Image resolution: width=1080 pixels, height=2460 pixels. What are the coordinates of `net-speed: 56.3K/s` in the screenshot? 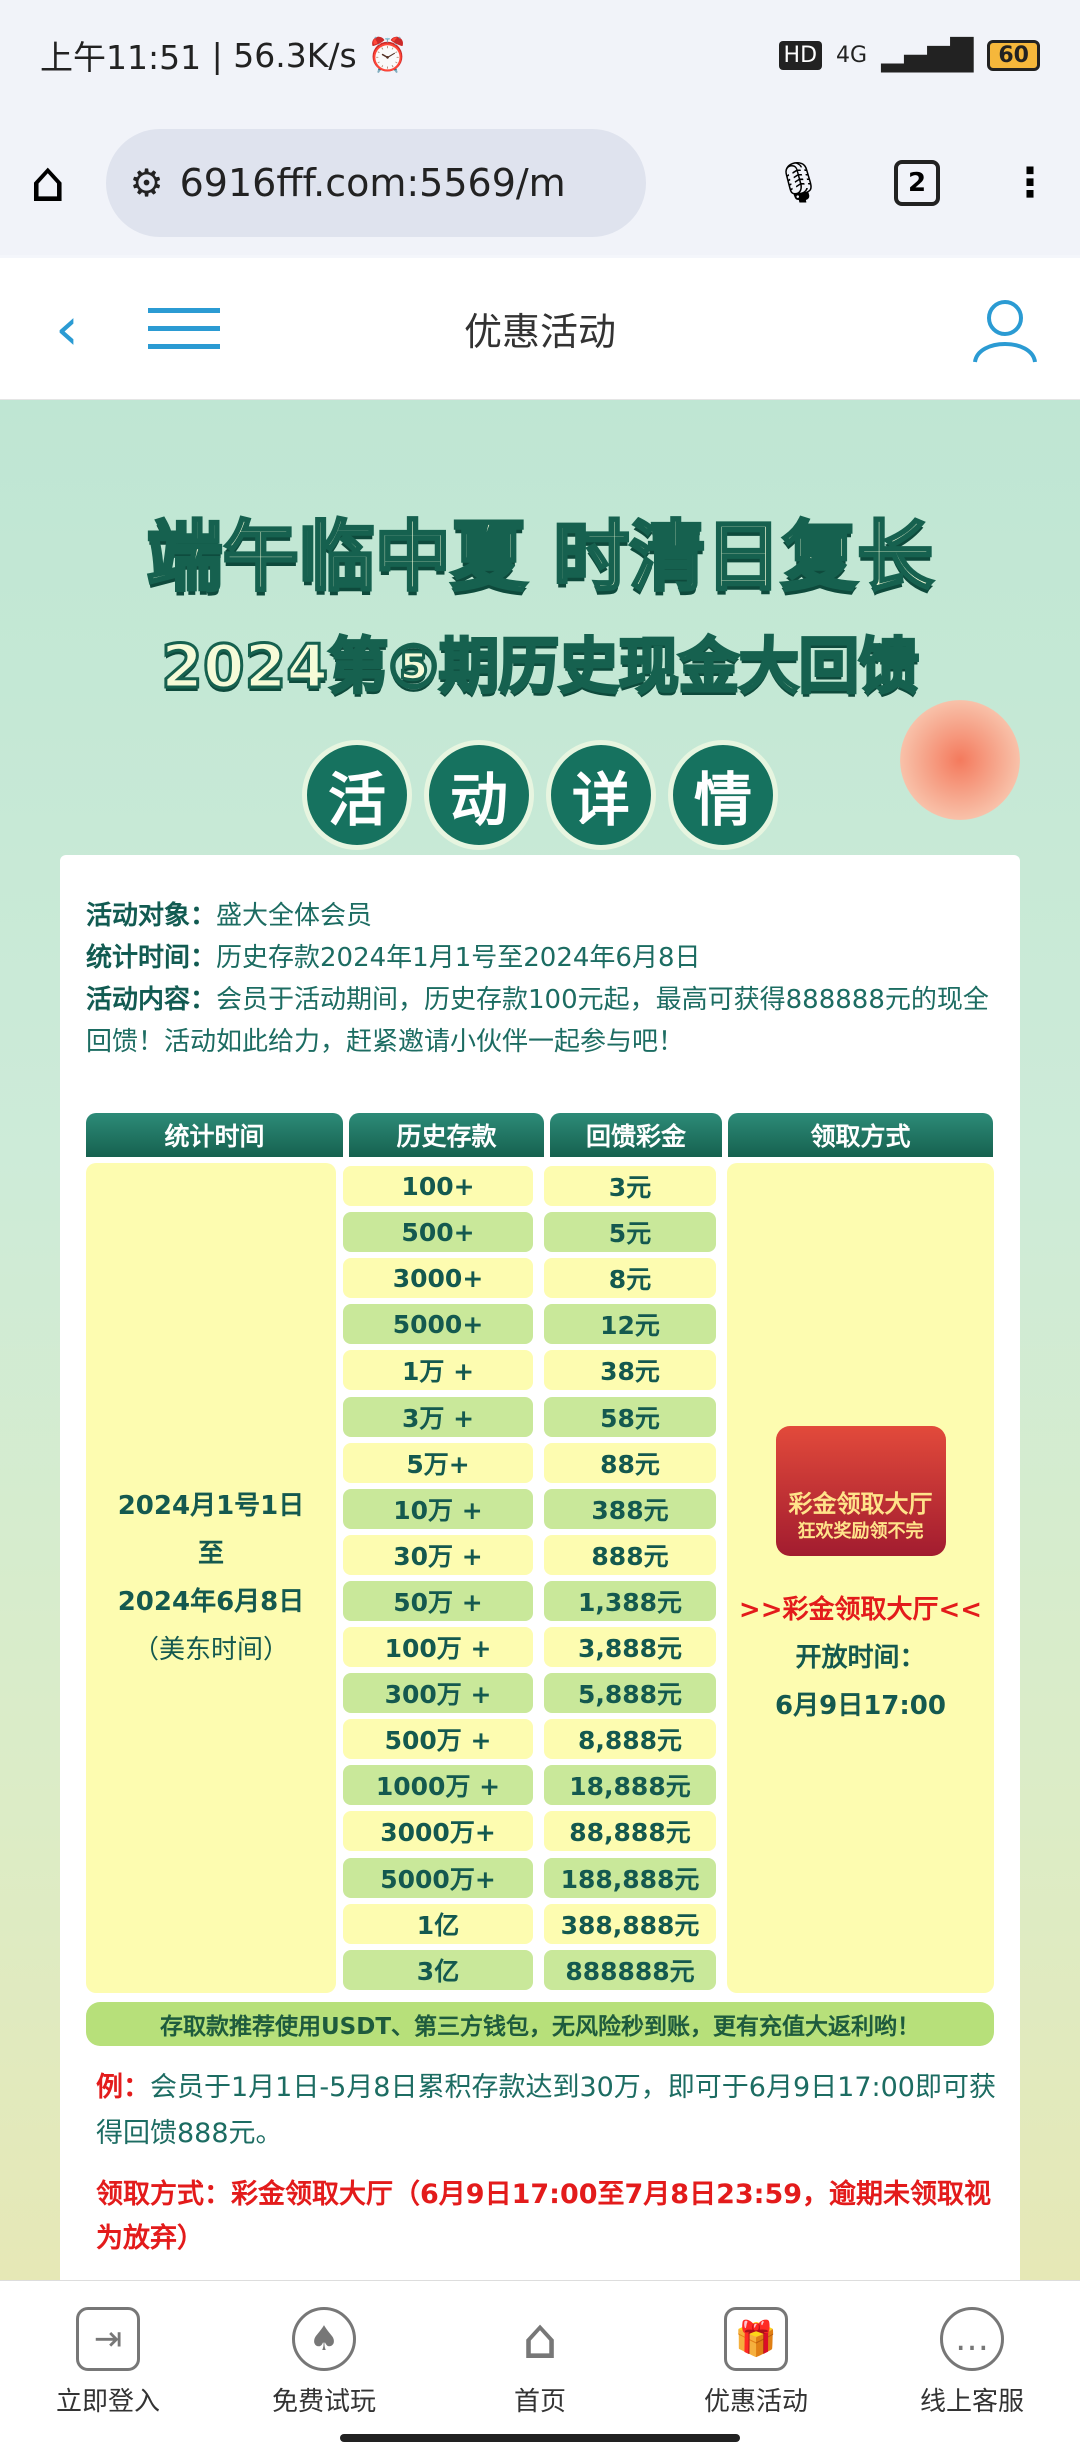 It's located at (295, 55).